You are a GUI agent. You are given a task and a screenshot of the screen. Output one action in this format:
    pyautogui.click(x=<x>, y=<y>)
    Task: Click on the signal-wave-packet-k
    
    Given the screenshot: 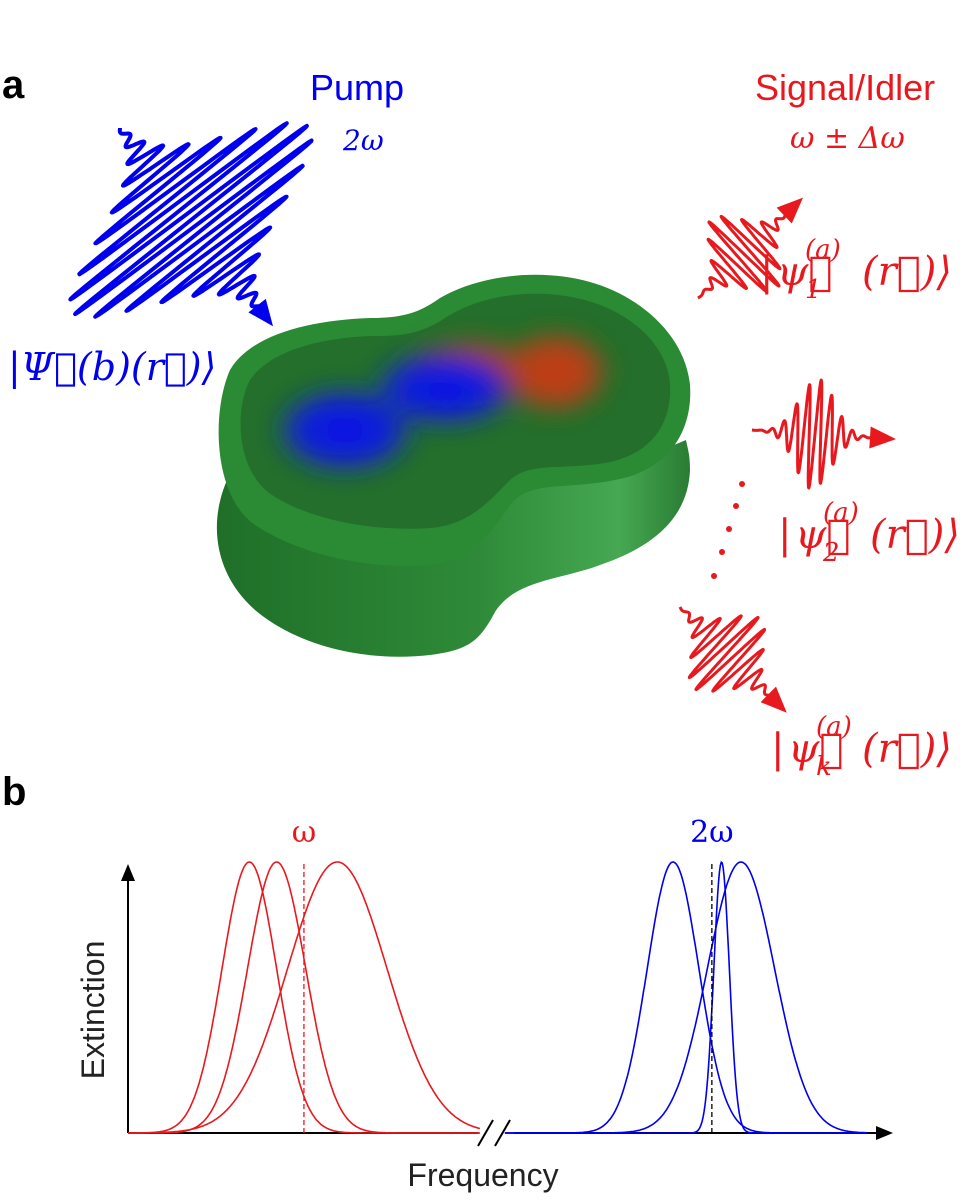 What is the action you would take?
    pyautogui.click(x=732, y=659)
    